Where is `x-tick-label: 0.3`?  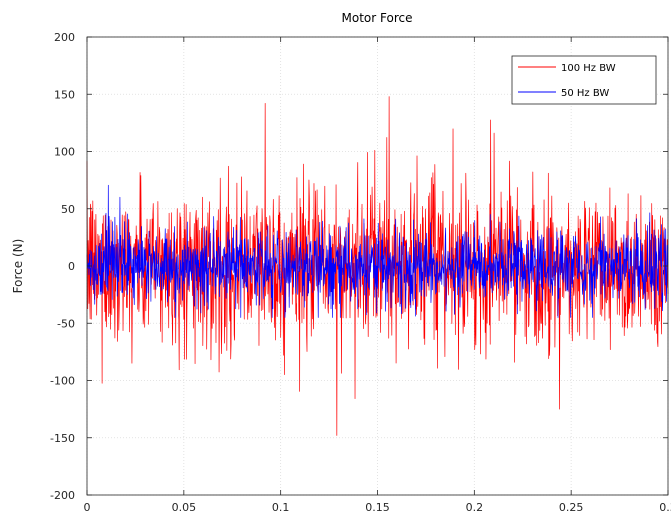 x-tick-label: 0.3 is located at coordinates (665, 507).